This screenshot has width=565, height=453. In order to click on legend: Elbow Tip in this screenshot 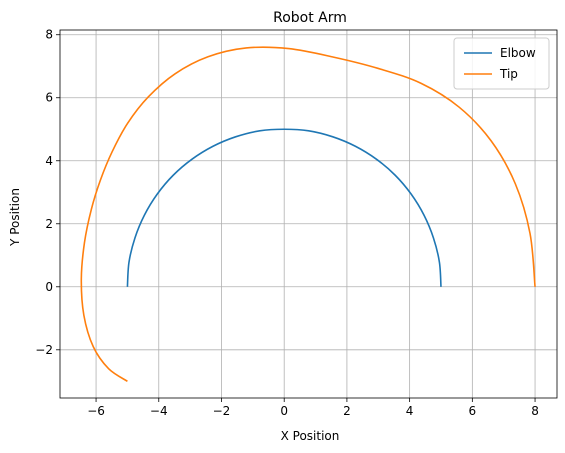, I will do `click(501, 63)`.